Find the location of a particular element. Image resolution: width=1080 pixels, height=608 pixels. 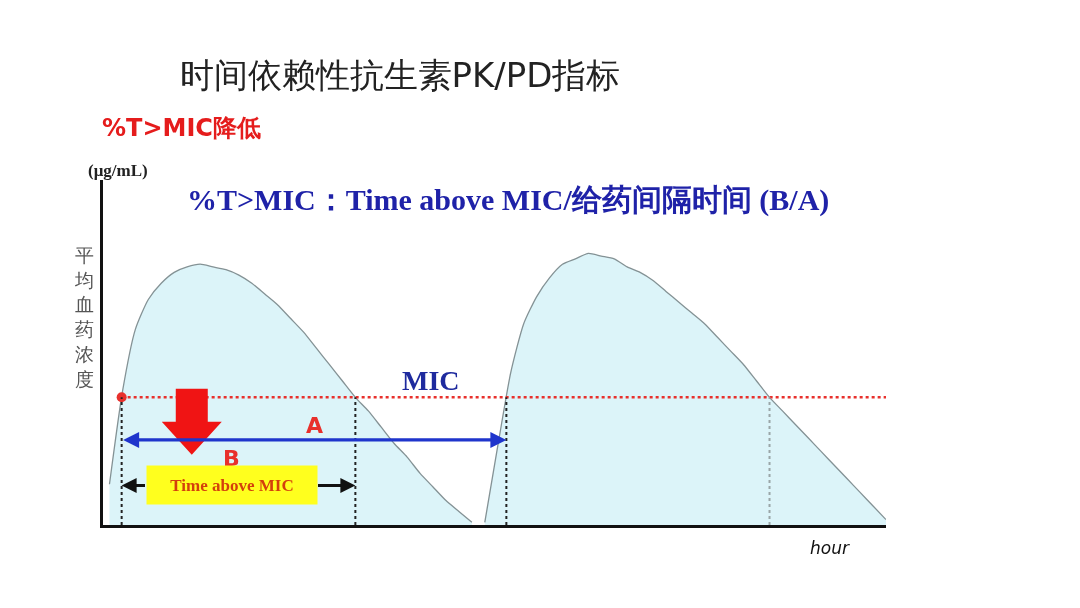

text: (μg/mL) is located at coordinates (118, 170).